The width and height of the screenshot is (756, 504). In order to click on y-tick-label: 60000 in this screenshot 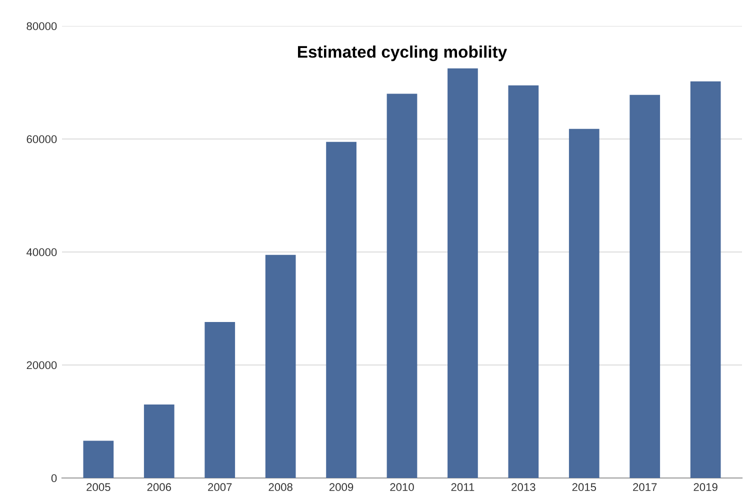, I will do `click(41, 139)`.